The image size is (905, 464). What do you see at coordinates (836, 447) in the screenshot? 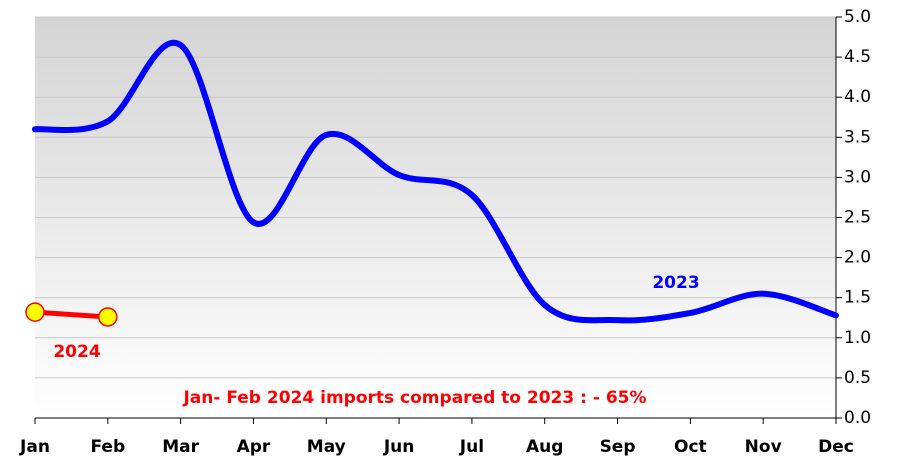
I see `x-tick-label: Dec` at bounding box center [836, 447].